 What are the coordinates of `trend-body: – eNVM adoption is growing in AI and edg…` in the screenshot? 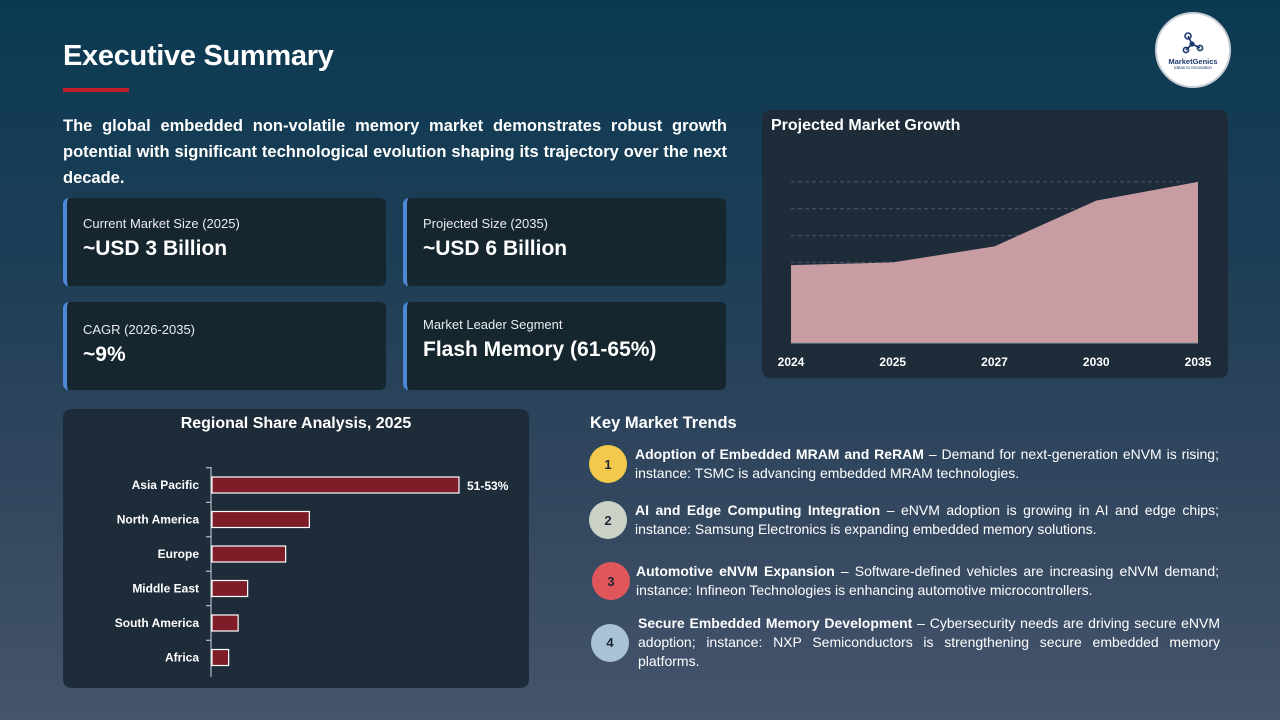 It's located at (927, 519).